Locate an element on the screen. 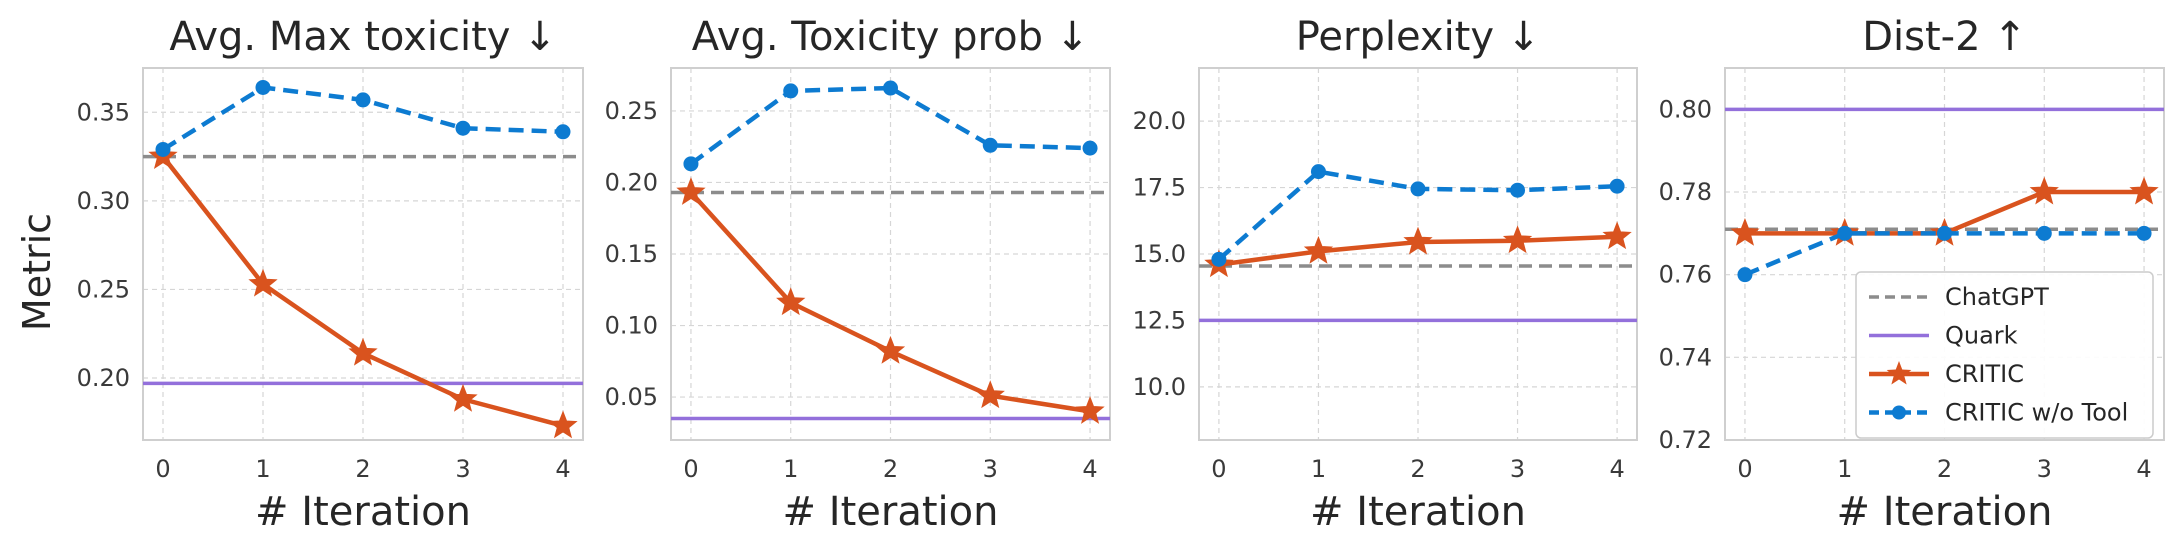  legend-label: Quark is located at coordinates (1981, 336).